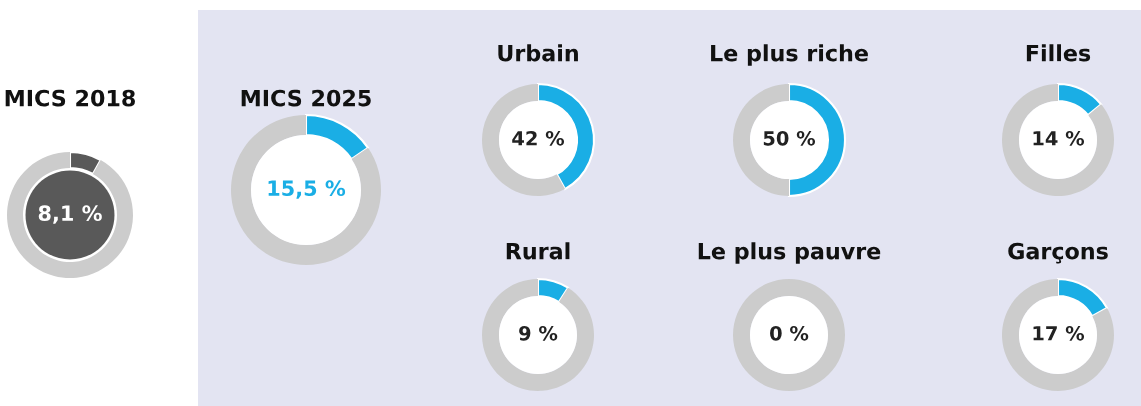 The height and width of the screenshot is (406, 1141). What do you see at coordinates (1058, 53) in the screenshot?
I see `chart-title: Filles` at bounding box center [1058, 53].